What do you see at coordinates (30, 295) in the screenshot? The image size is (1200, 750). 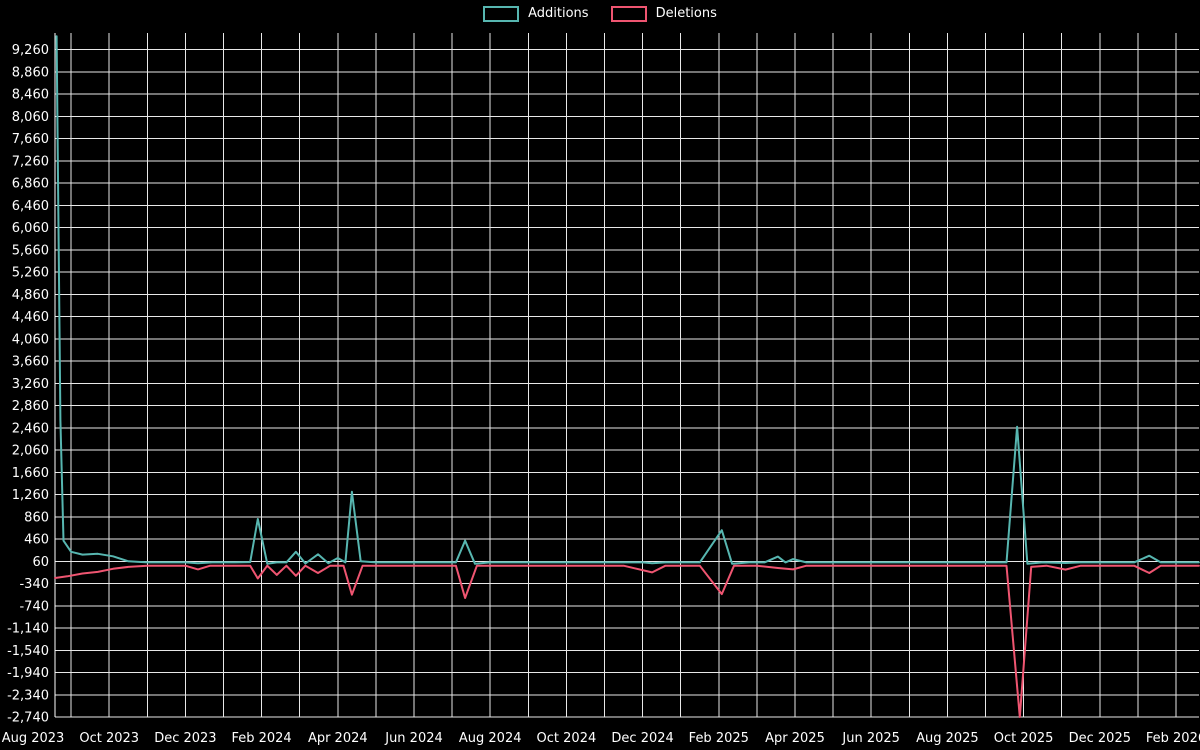 I see `y-tick-label: 4,860` at bounding box center [30, 295].